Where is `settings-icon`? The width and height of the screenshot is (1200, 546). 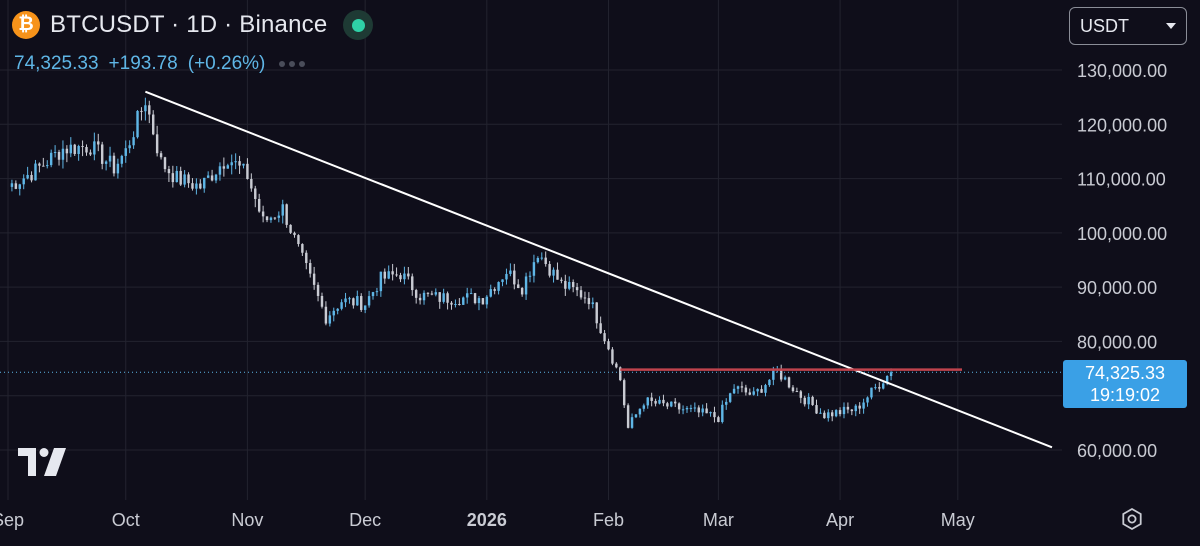
settings-icon is located at coordinates (1132, 519).